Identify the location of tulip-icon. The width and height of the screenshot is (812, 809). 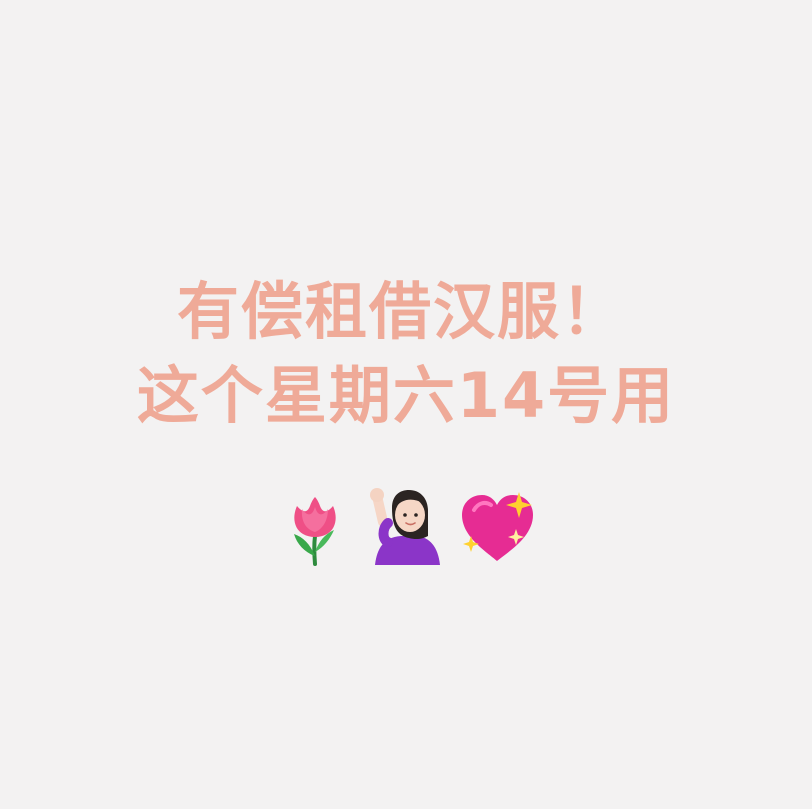
(315, 526).